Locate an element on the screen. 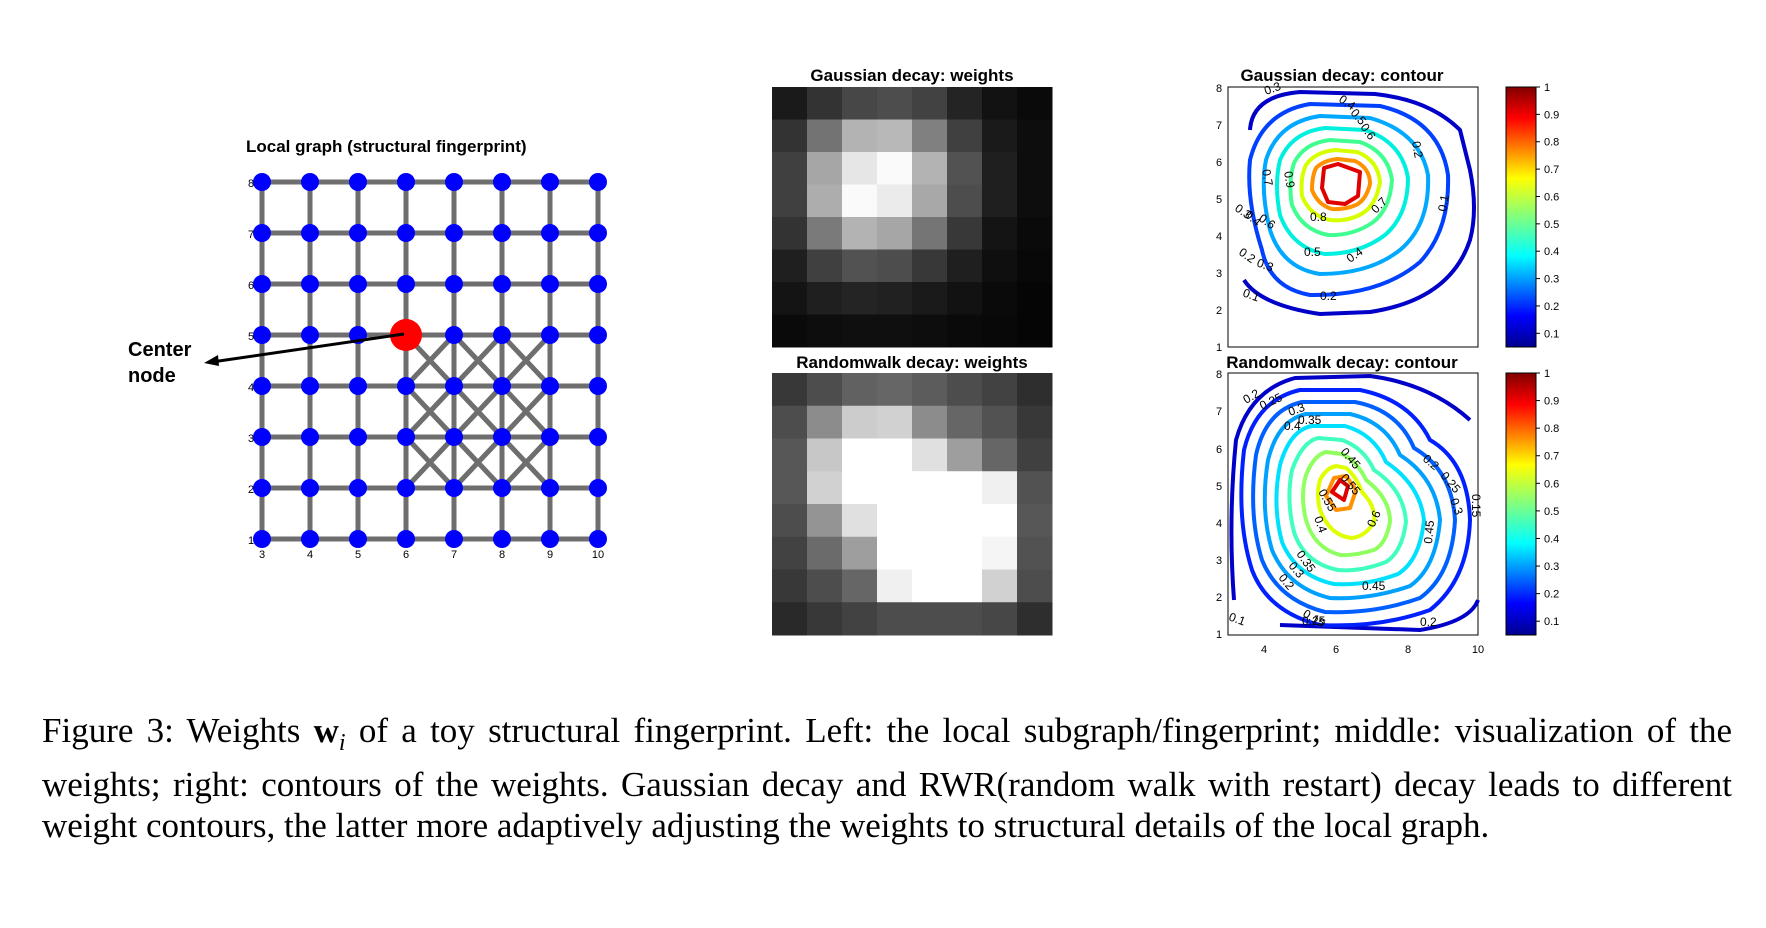 The image size is (1766, 928). gaussian-contour-lines is located at coordinates (1359, 203).